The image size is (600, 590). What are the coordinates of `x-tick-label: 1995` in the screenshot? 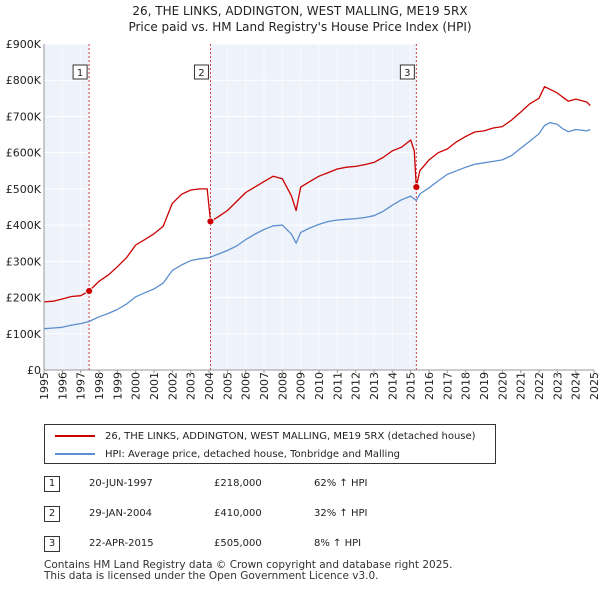 It's located at (44, 386).